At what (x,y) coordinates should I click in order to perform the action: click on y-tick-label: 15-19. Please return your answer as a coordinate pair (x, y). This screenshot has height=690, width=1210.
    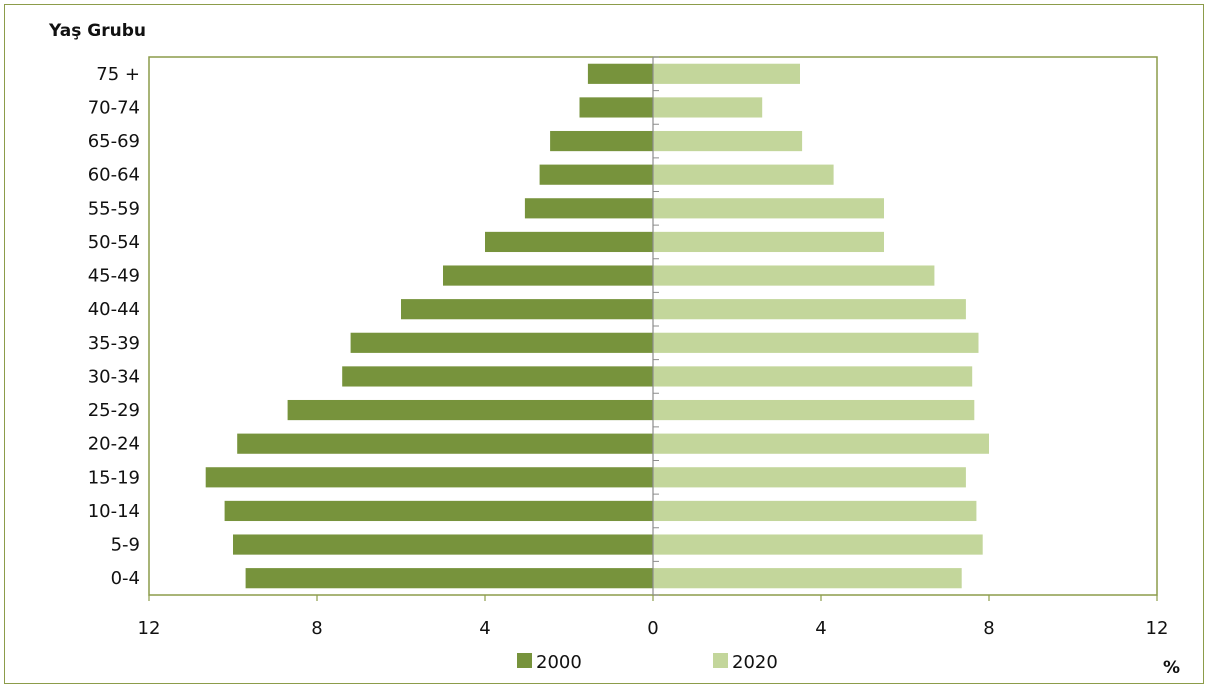
    Looking at the image, I should click on (114, 477).